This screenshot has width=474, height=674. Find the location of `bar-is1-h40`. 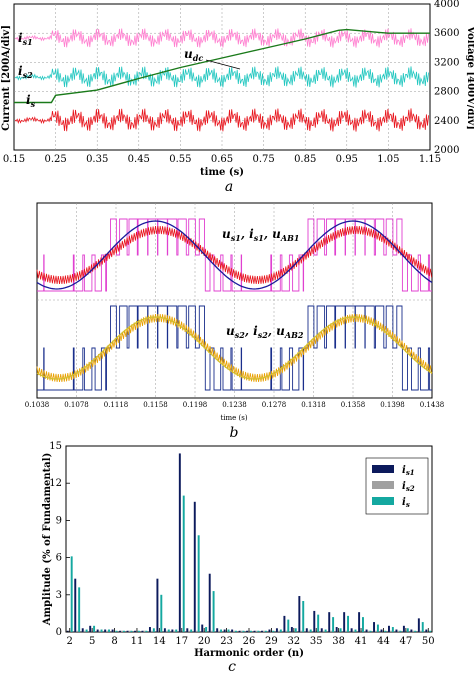

bar-is1-h40 is located at coordinates (351, 630).